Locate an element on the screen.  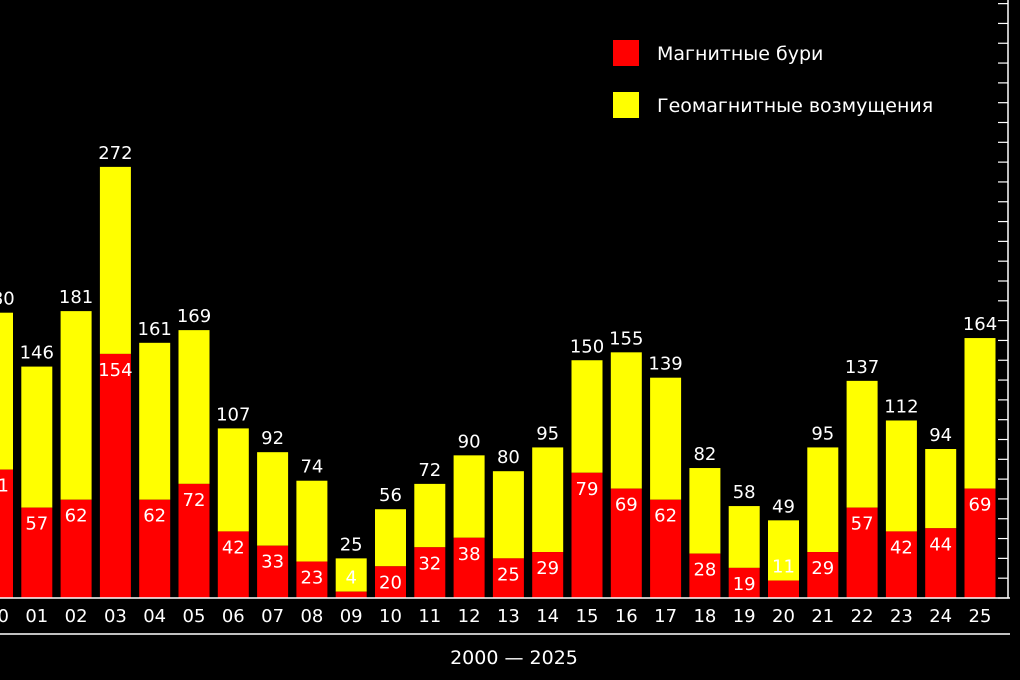
x-tick-label-09: 09 is located at coordinates (351, 616).